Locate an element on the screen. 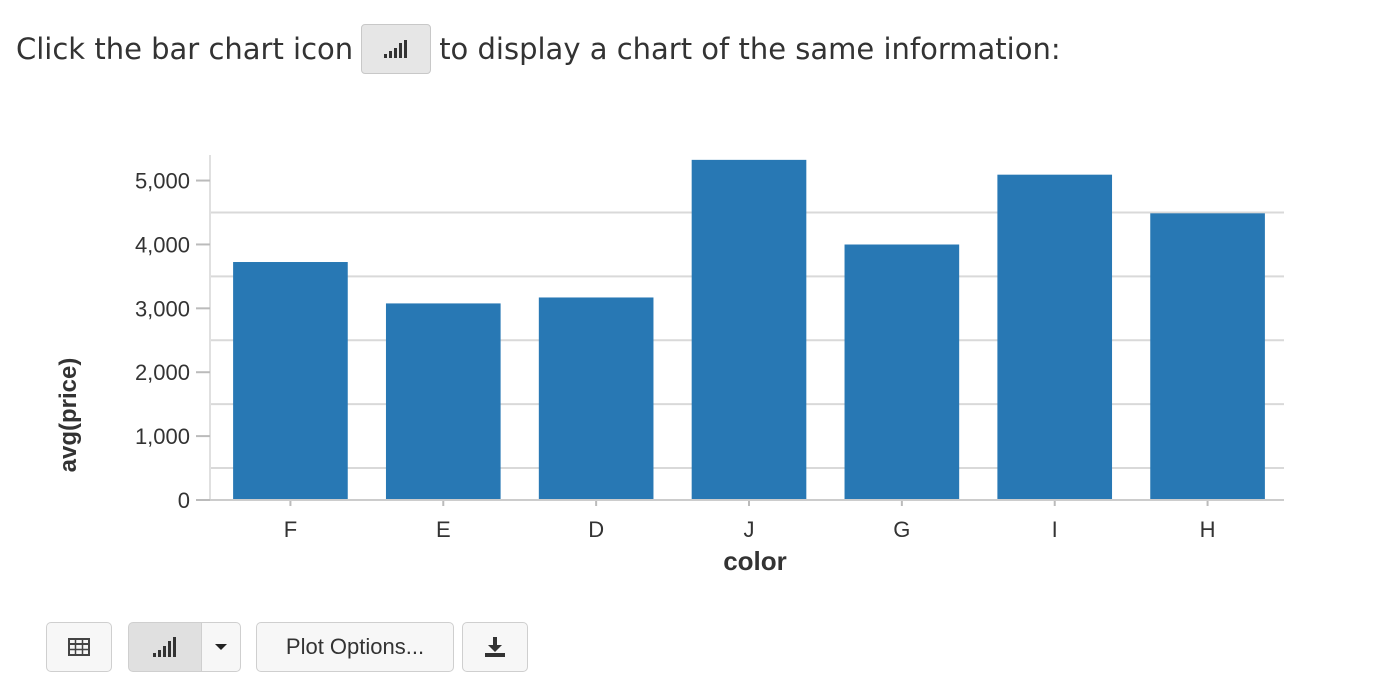  bar-D is located at coordinates (596, 398).